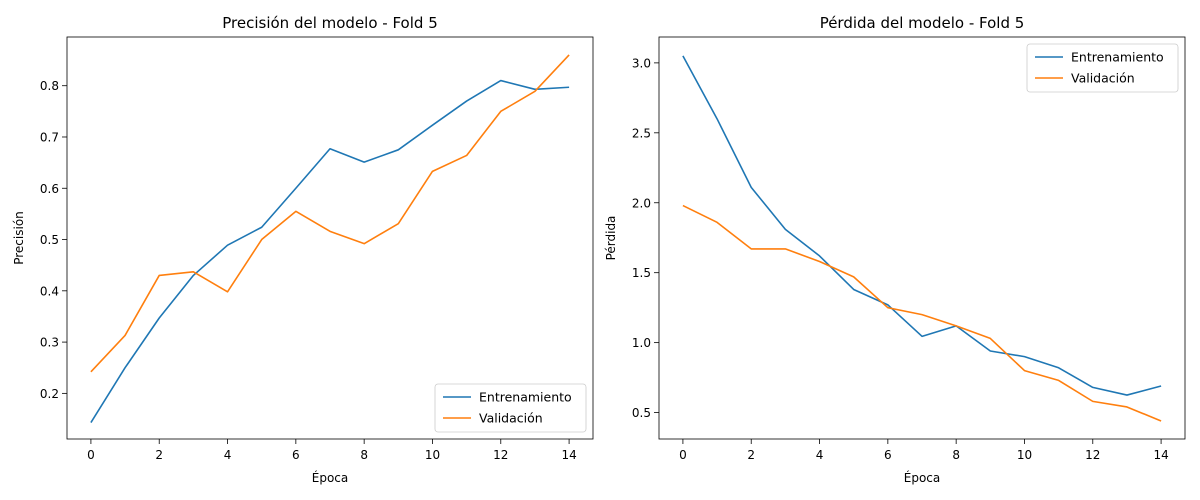 This screenshot has height=500, width=1200. I want to click on y-tick-label: 3.0, so click(641, 63).